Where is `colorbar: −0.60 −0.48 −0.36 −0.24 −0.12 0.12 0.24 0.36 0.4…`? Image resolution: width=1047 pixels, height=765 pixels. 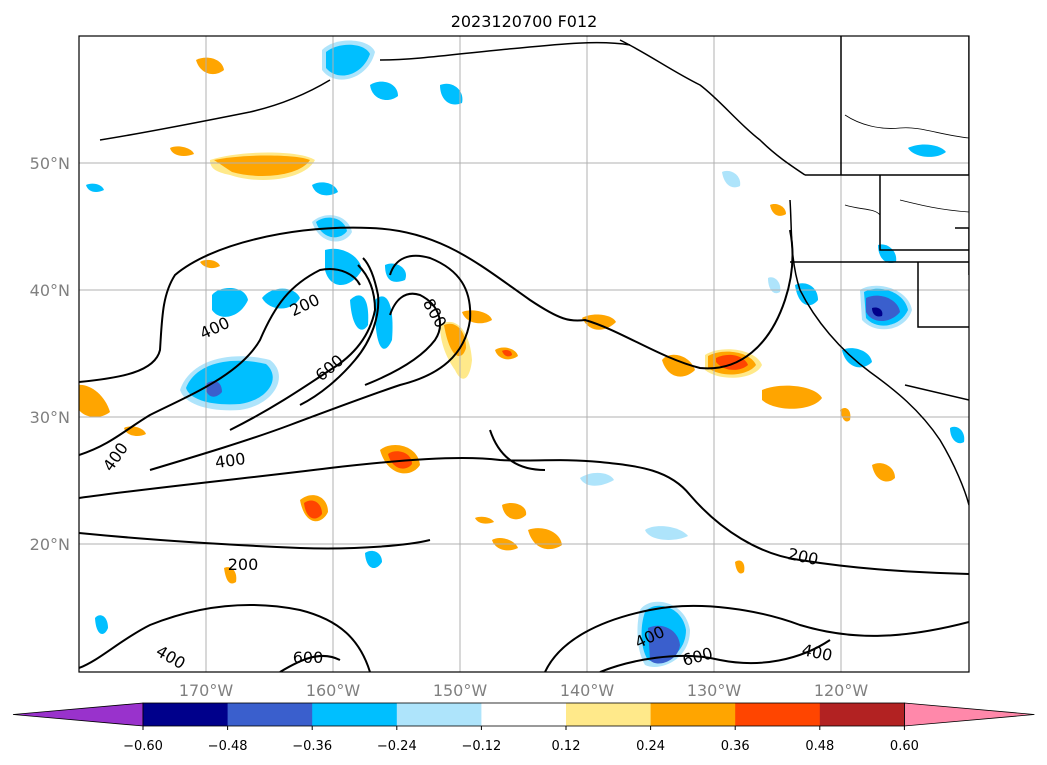
colorbar: −0.60 −0.48 −0.36 −0.24 −0.12 0.12 0.24 0.36 0.4… is located at coordinates (523, 728).